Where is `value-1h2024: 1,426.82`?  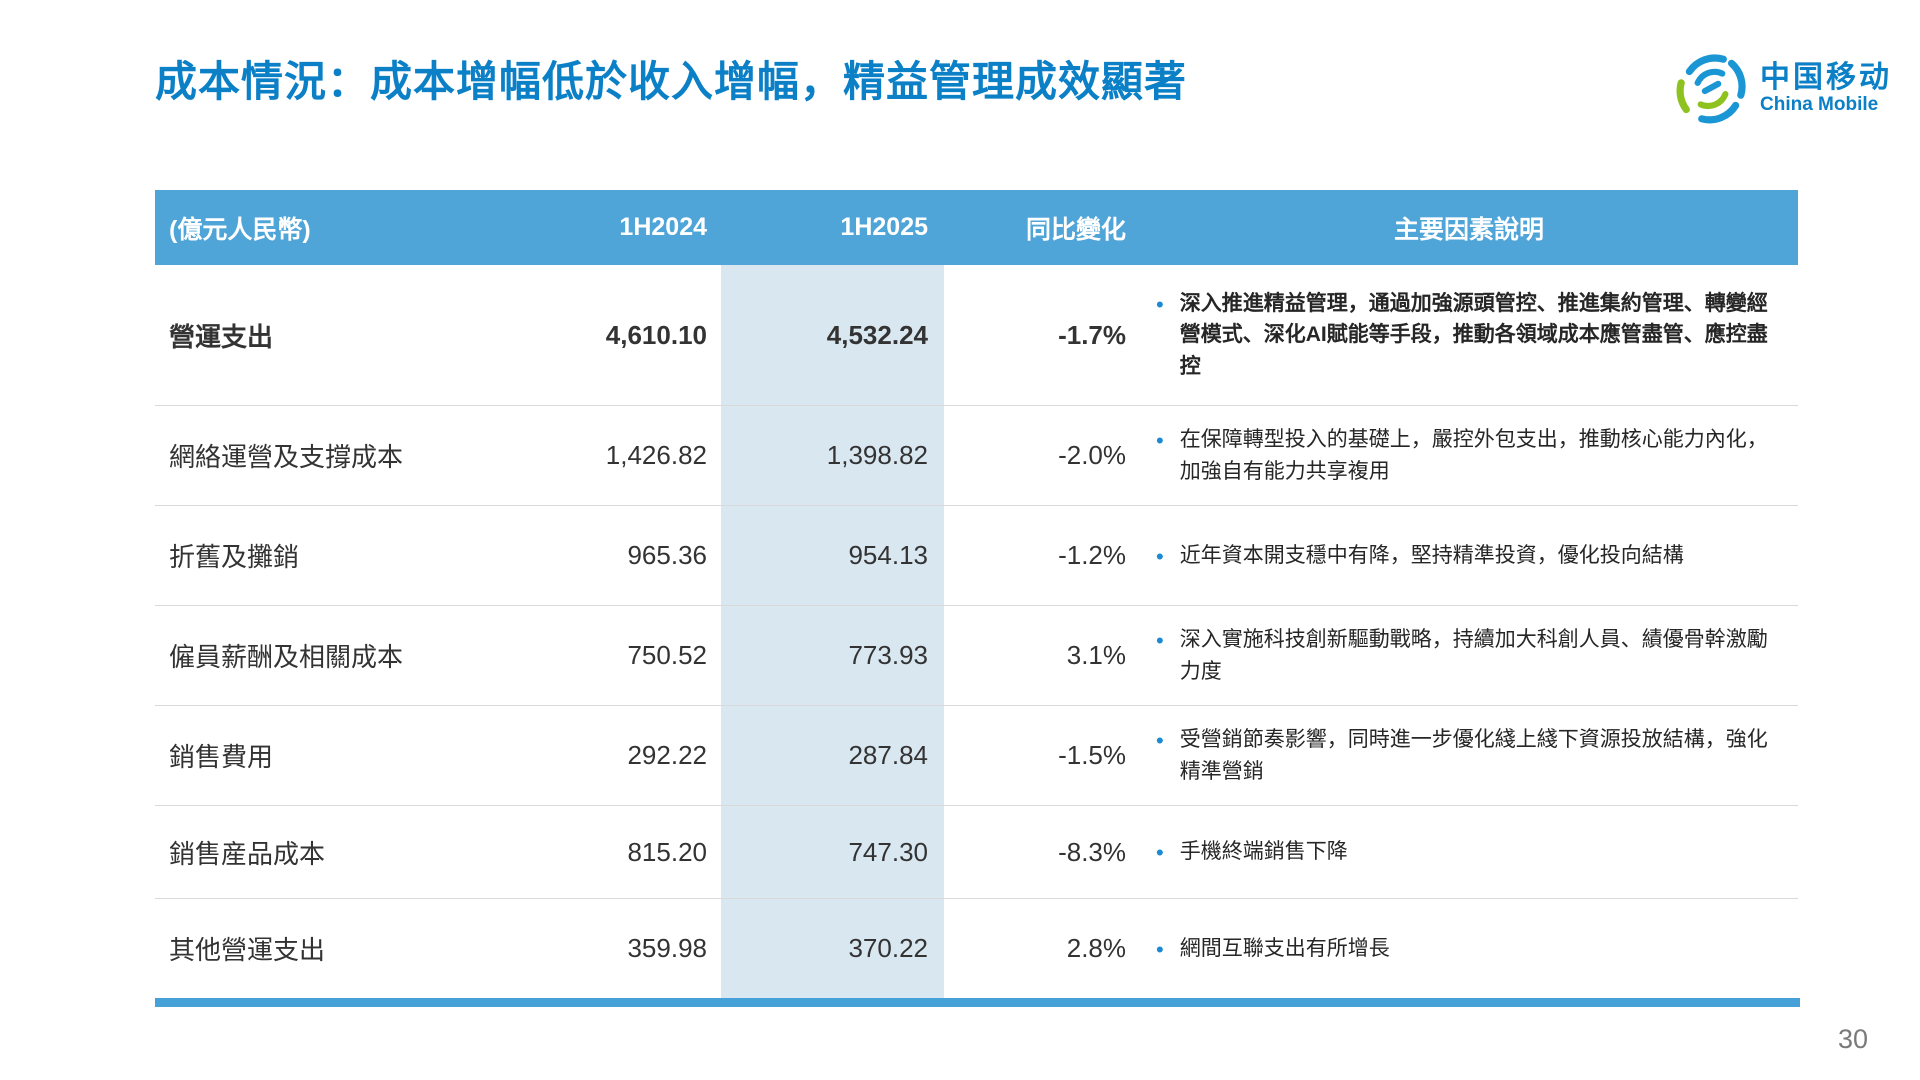 value-1h2024: 1,426.82 is located at coordinates (656, 455).